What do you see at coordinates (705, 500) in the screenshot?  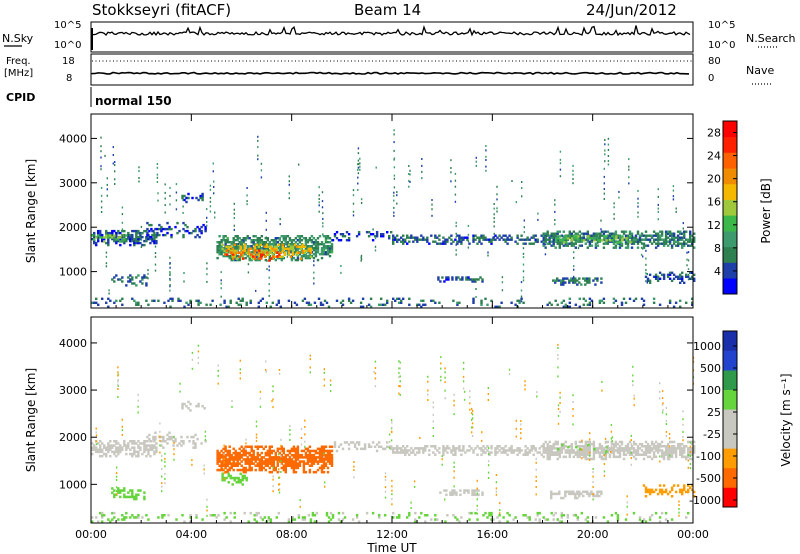 I see `colorbar-tick-label: -1000` at bounding box center [705, 500].